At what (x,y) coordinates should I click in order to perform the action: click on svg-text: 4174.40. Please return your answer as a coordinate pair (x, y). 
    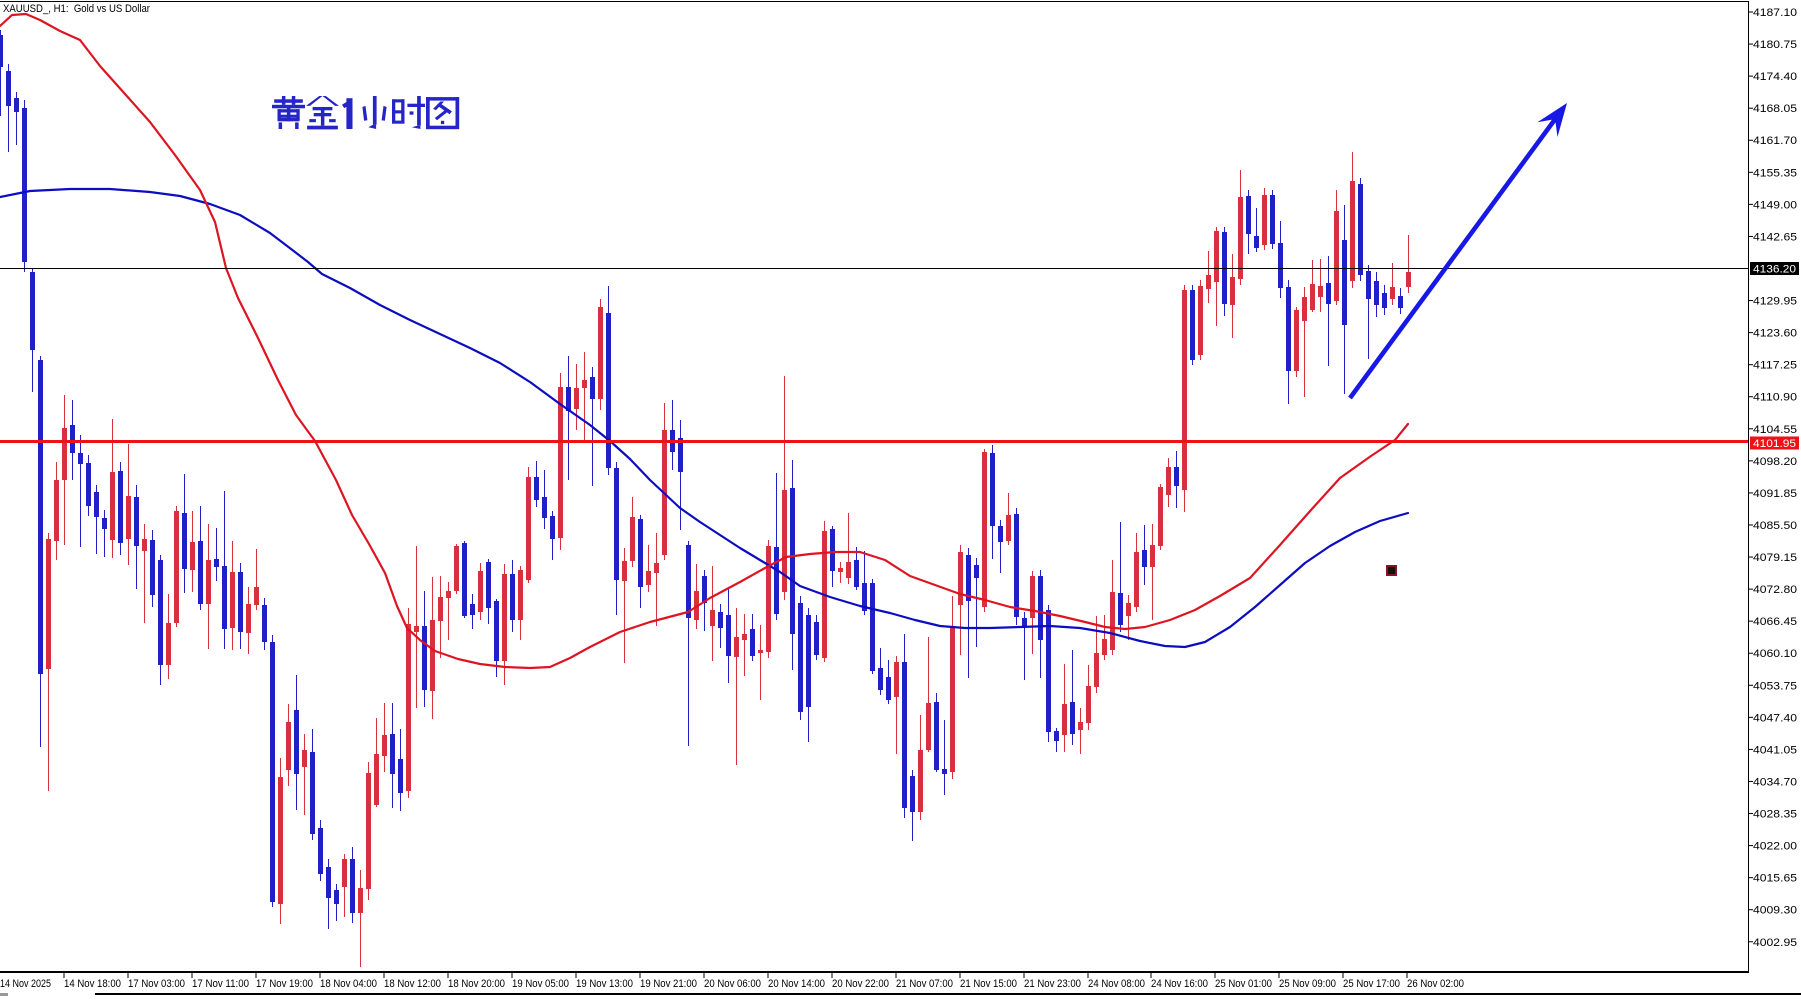
    Looking at the image, I should click on (1775, 77).